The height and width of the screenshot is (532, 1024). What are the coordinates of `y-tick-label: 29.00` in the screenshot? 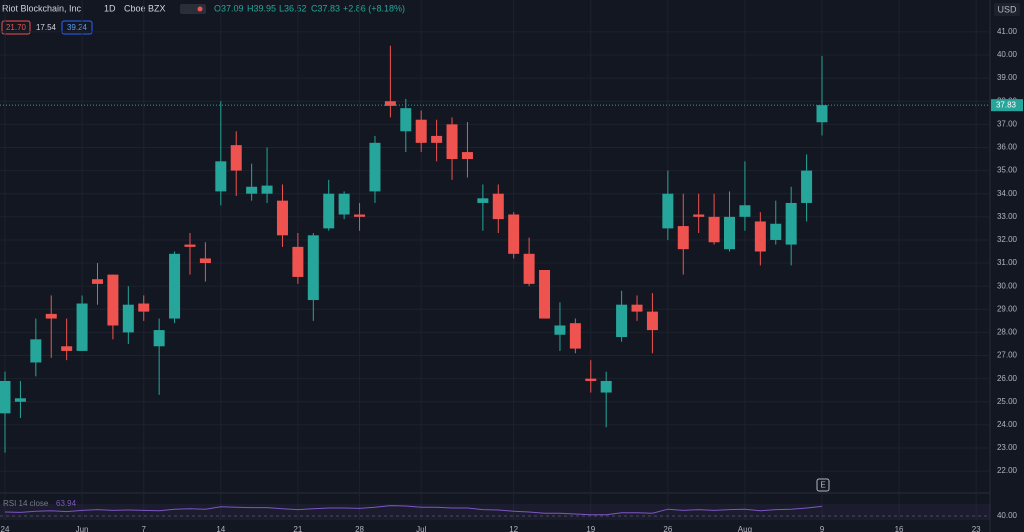 It's located at (1007, 308).